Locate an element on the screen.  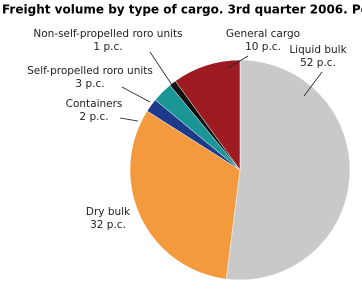
value-label: 10 p.c. is located at coordinates (263, 47).